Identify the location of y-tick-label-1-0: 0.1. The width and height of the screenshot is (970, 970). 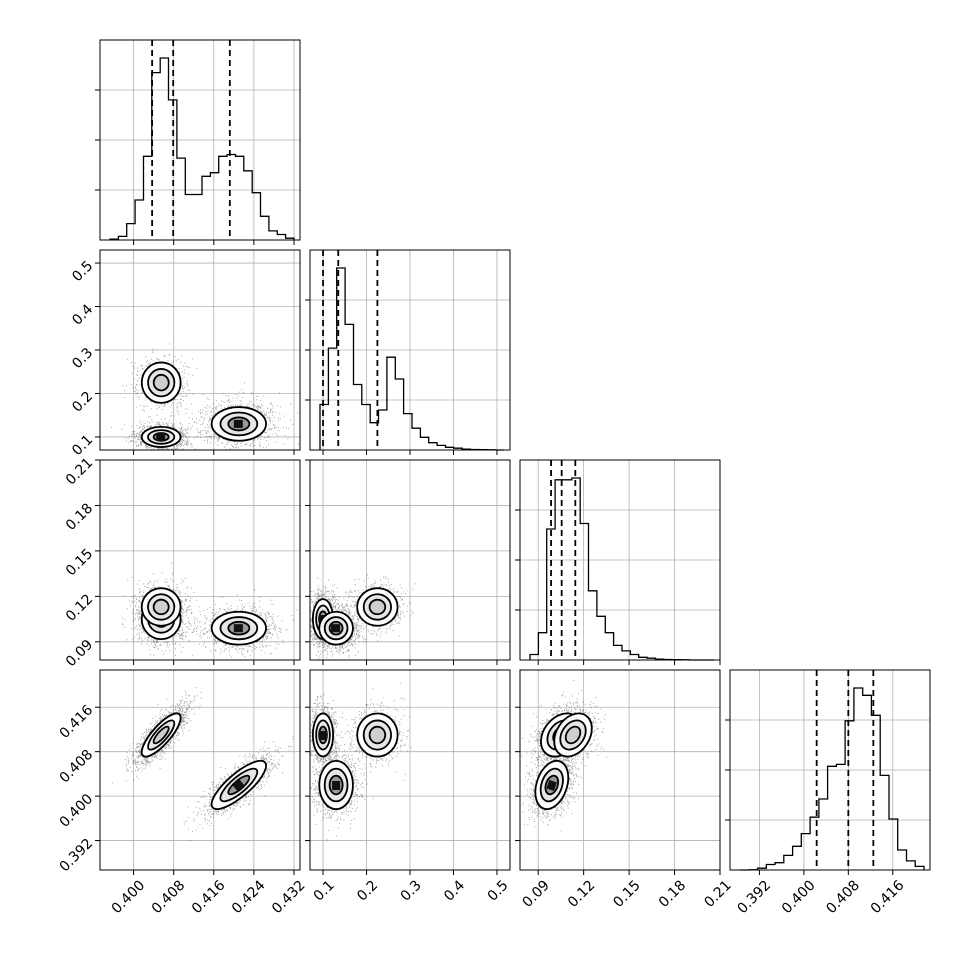
(82, 445).